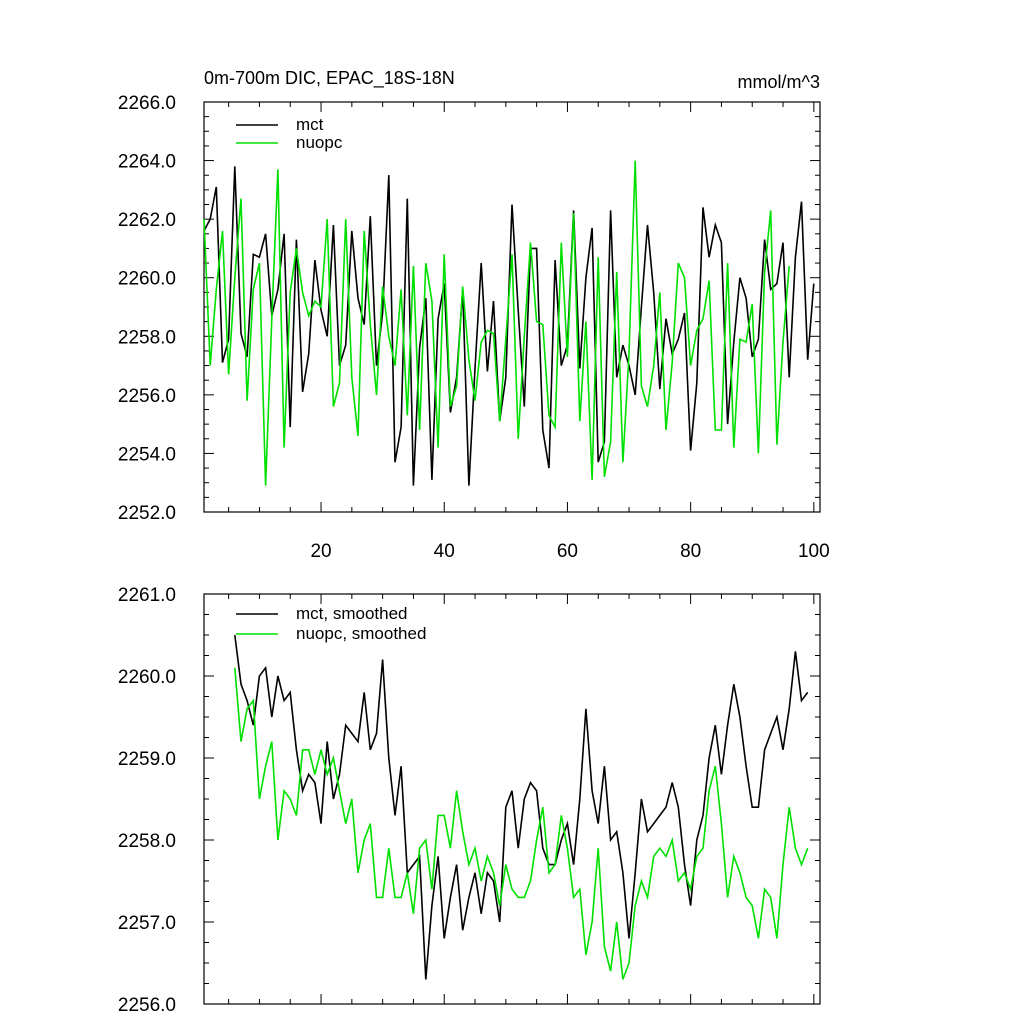 This screenshot has width=1024, height=1024. Describe the element at coordinates (329, 78) in the screenshot. I see `top-panel-title: 0m-700m DIC, EPAC_18S-18N` at that location.